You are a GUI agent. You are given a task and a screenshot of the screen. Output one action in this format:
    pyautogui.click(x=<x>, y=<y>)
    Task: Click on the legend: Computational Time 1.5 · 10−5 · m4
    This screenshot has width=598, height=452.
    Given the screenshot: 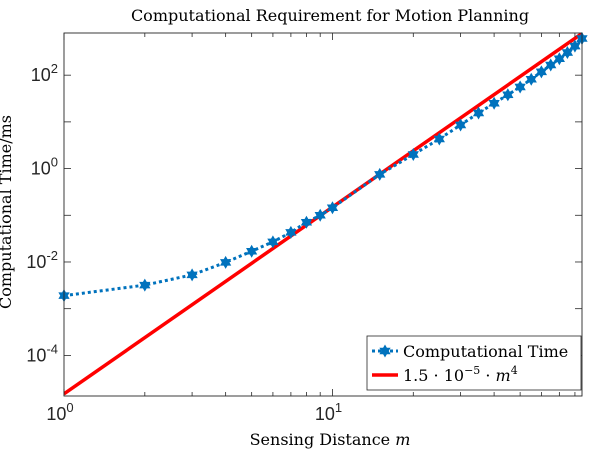 What is the action you would take?
    pyautogui.click(x=474, y=363)
    